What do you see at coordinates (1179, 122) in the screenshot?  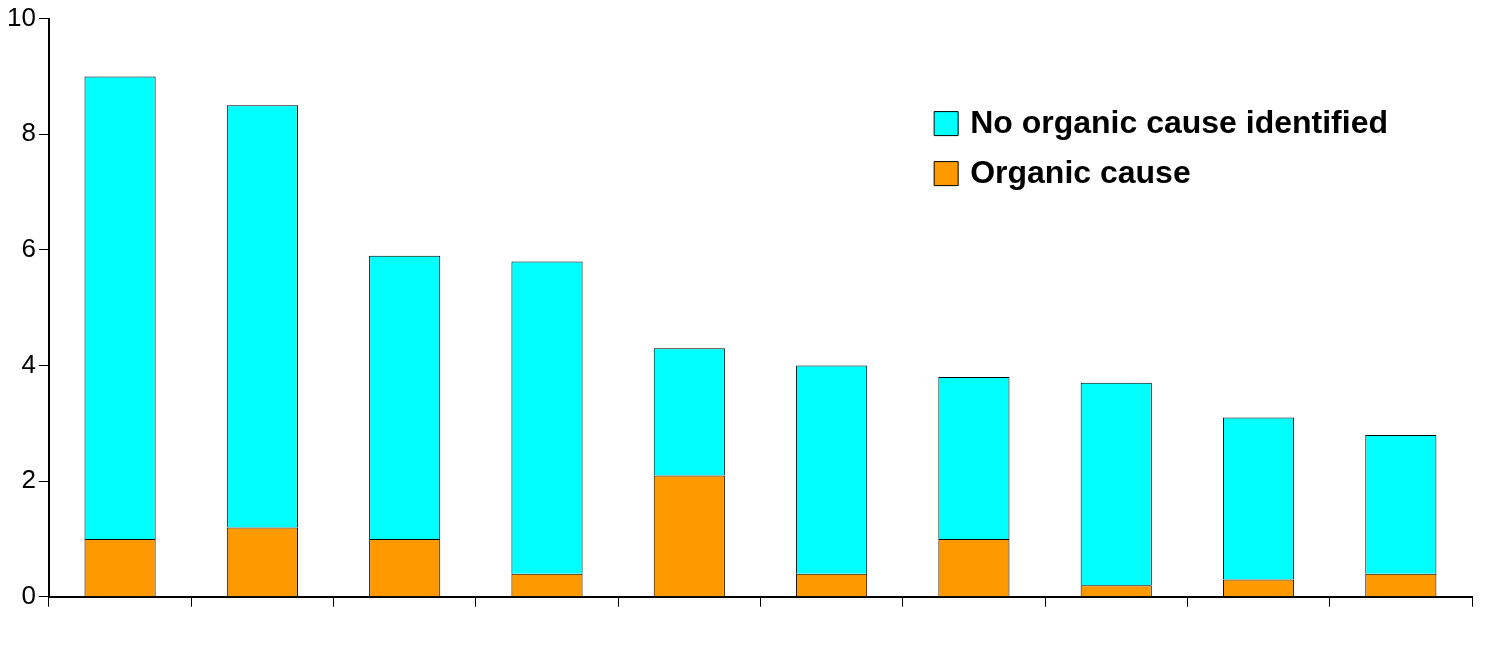 I see `legend-label: No organic cause identified` at bounding box center [1179, 122].